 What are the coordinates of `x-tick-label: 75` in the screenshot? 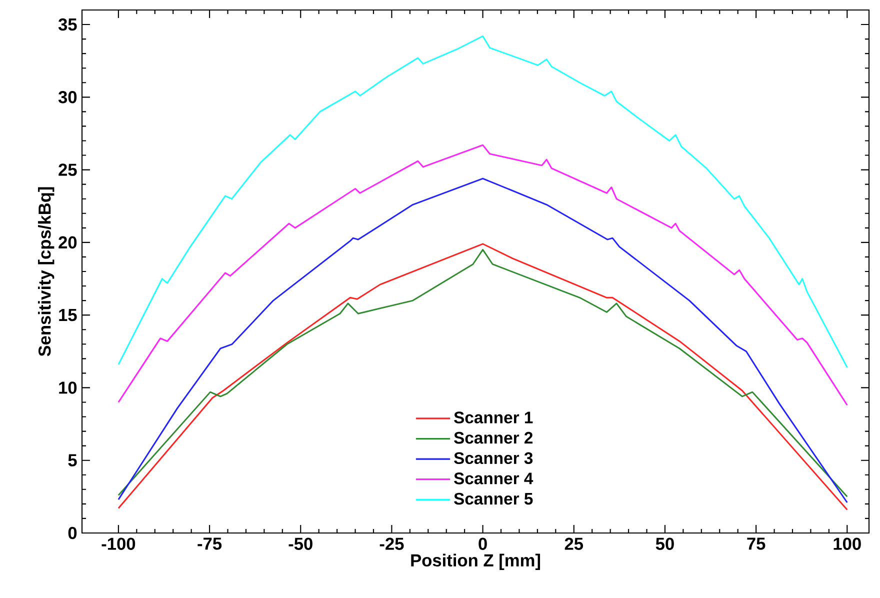 It's located at (756, 544).